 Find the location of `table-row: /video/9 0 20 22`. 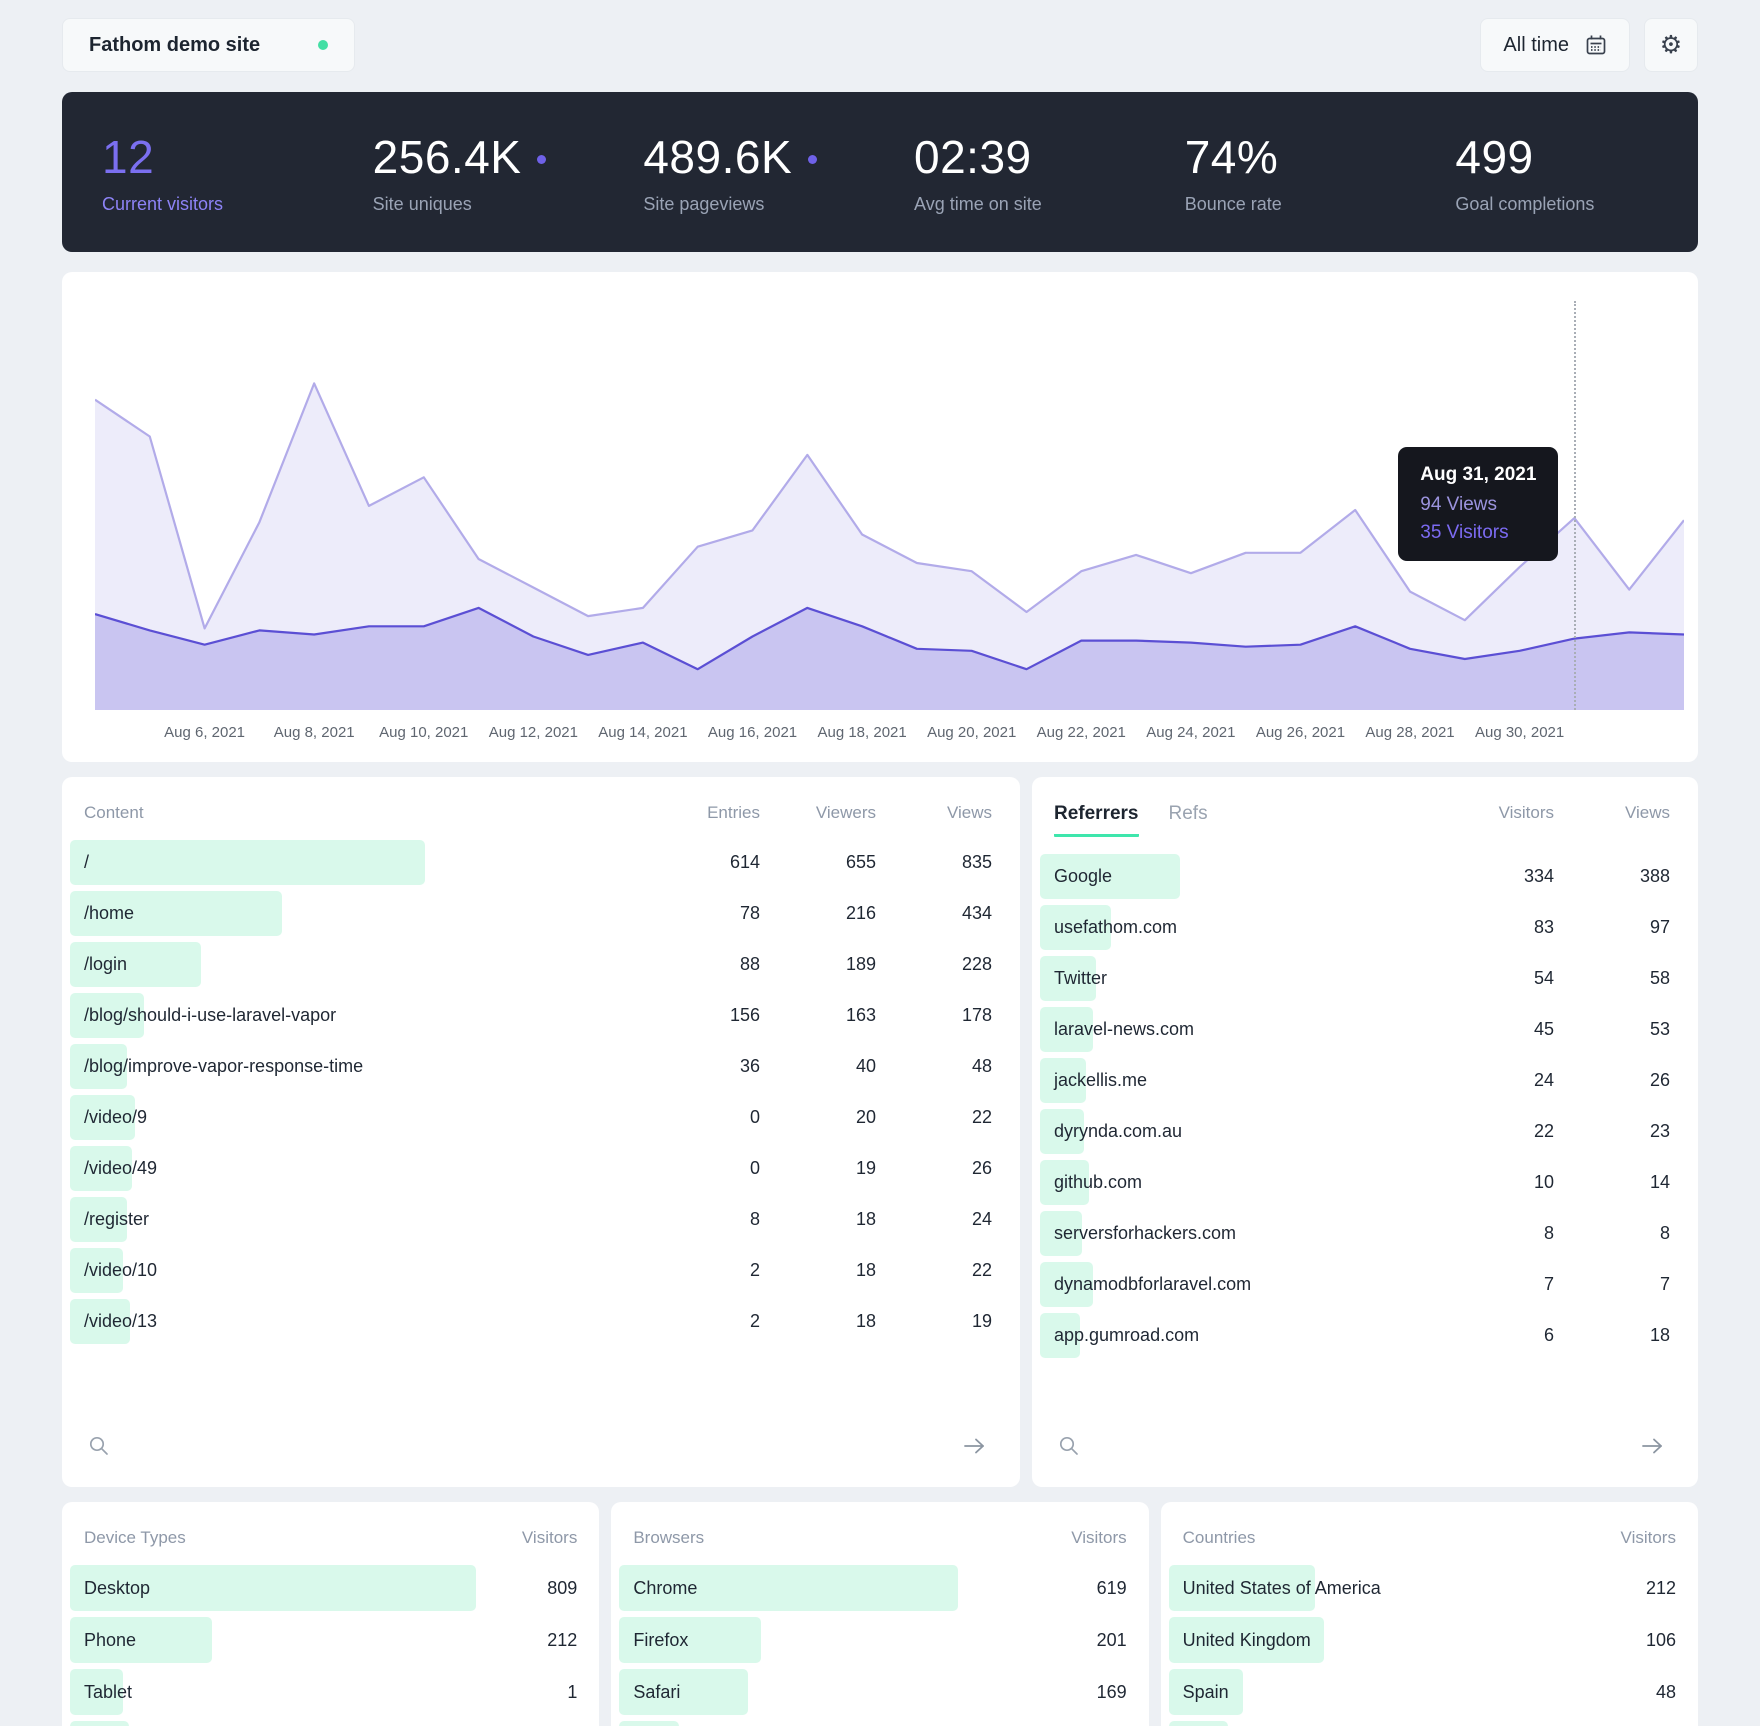

table-row: /video/9 0 20 22 is located at coordinates (531, 1117).